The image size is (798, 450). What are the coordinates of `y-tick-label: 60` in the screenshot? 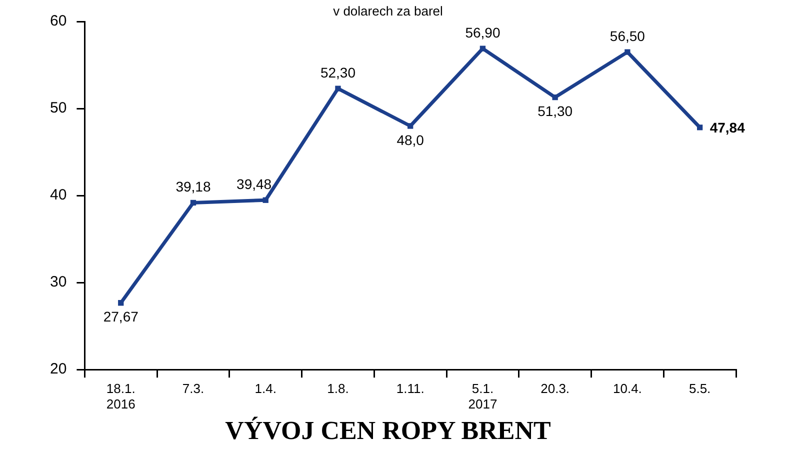 It's located at (58, 21).